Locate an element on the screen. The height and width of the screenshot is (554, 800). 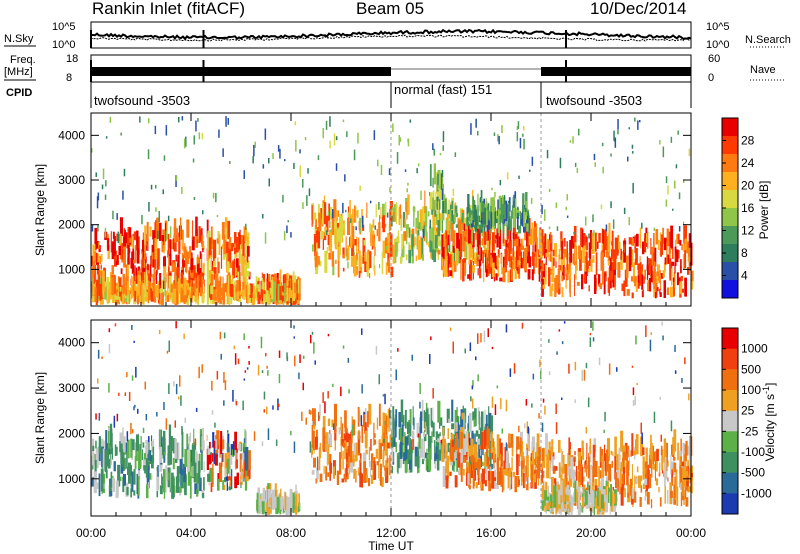
colorbar-swatch is located at coordinates (730, 163).